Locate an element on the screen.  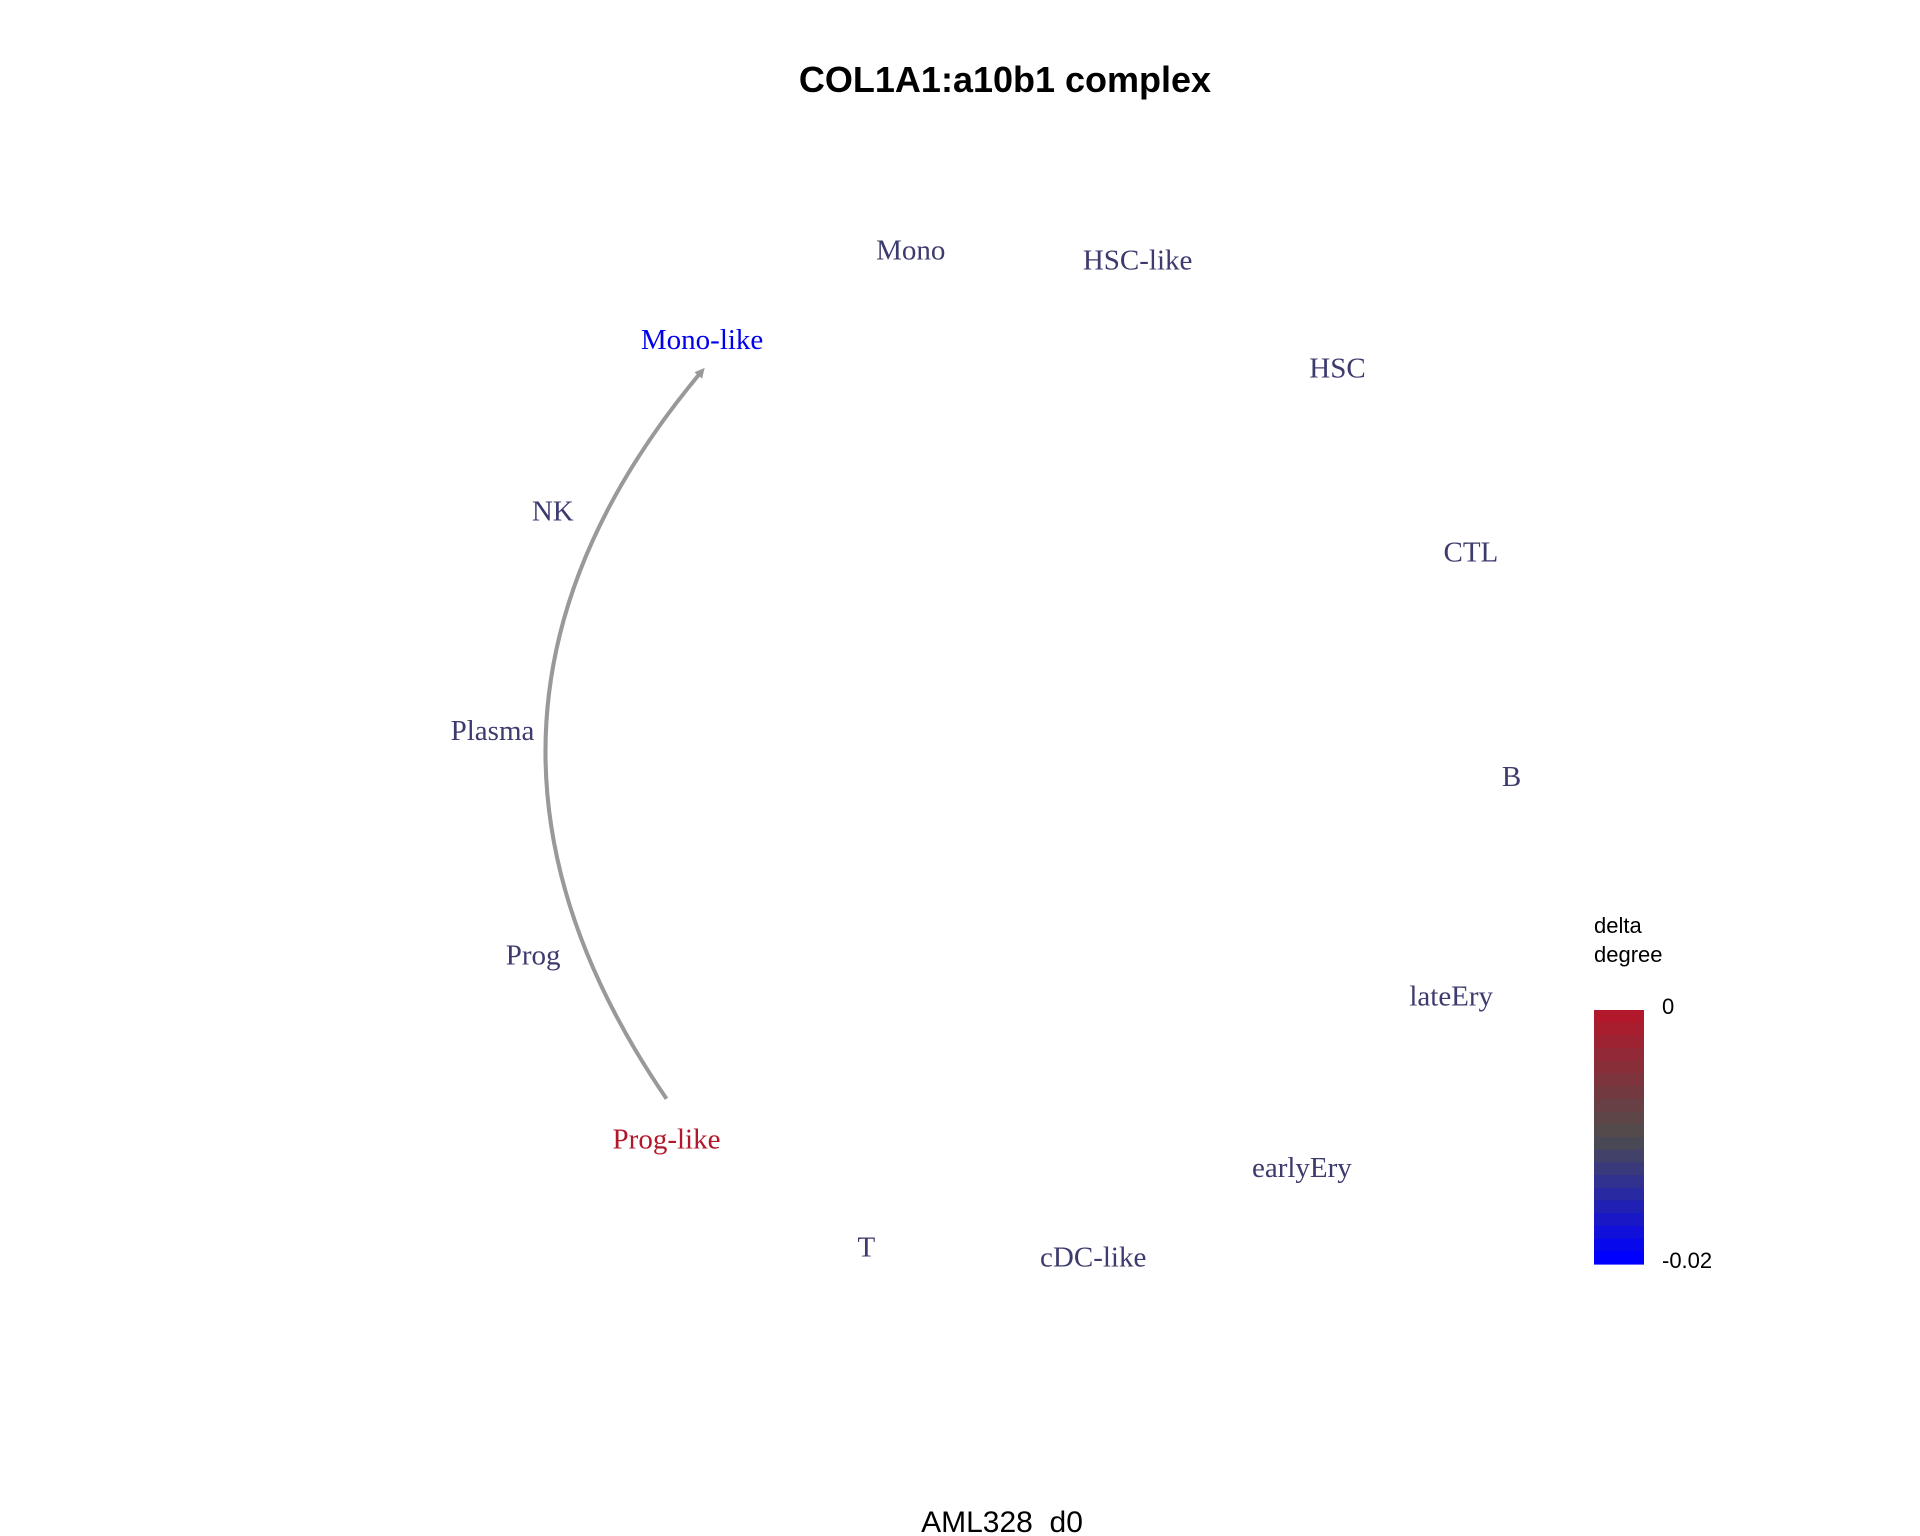
legend-title-line1: delta is located at coordinates (1618, 925).